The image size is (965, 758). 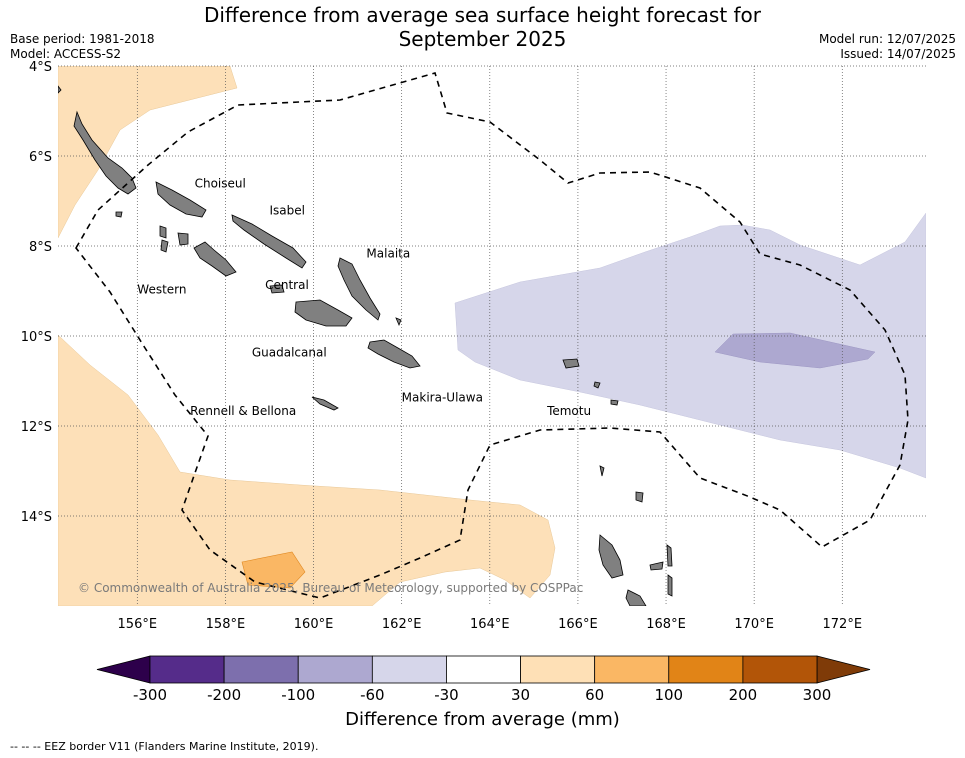 I want to click on colorbar-title: Difference from average (mm), so click(x=482, y=719).